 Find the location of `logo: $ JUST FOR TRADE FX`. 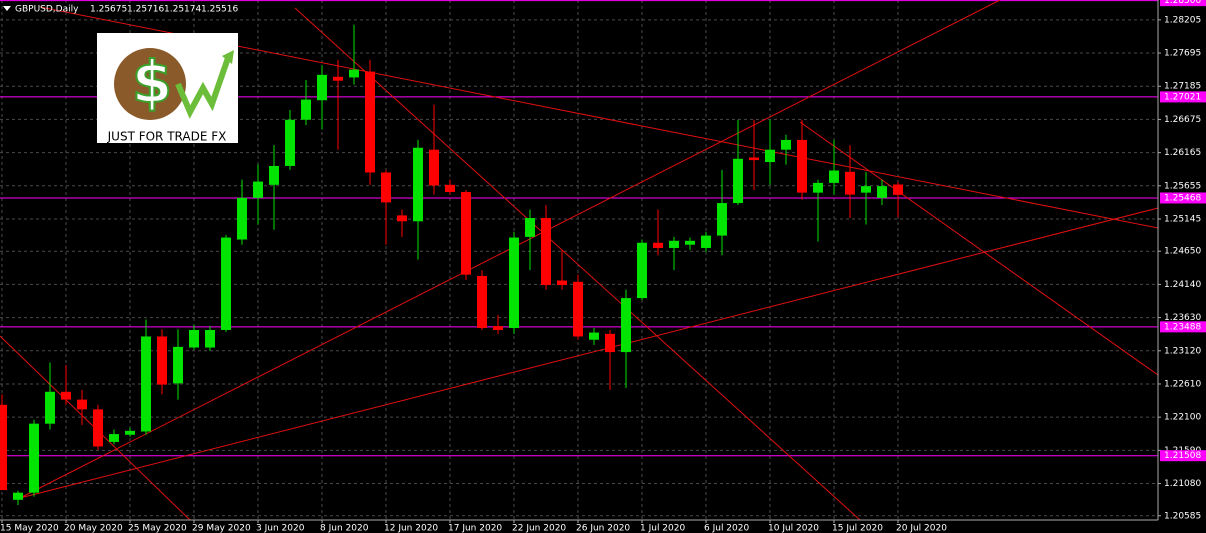

logo: $ JUST FOR TRADE FX is located at coordinates (167, 88).